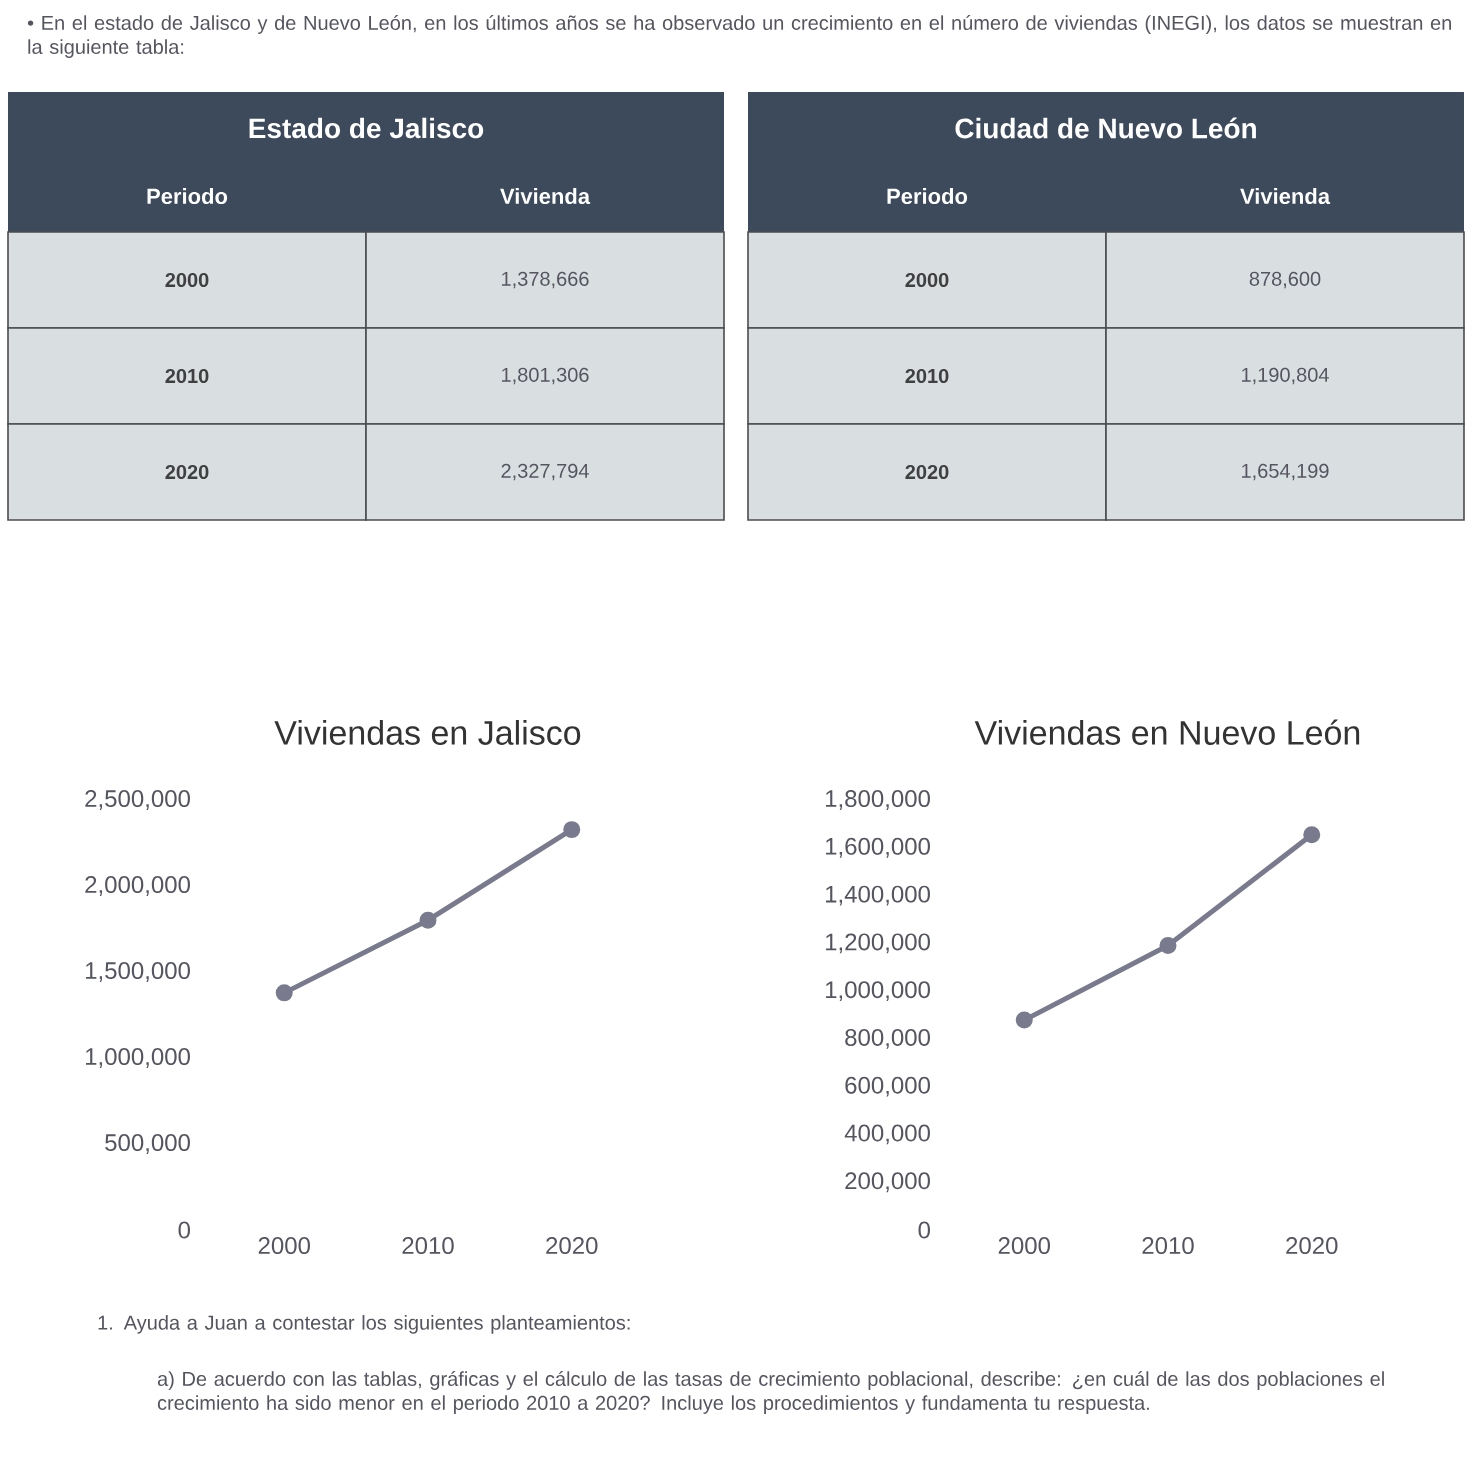 The height and width of the screenshot is (1480, 1474). What do you see at coordinates (877, 895) in the screenshot?
I see `y-tick-label: 1,400,000` at bounding box center [877, 895].